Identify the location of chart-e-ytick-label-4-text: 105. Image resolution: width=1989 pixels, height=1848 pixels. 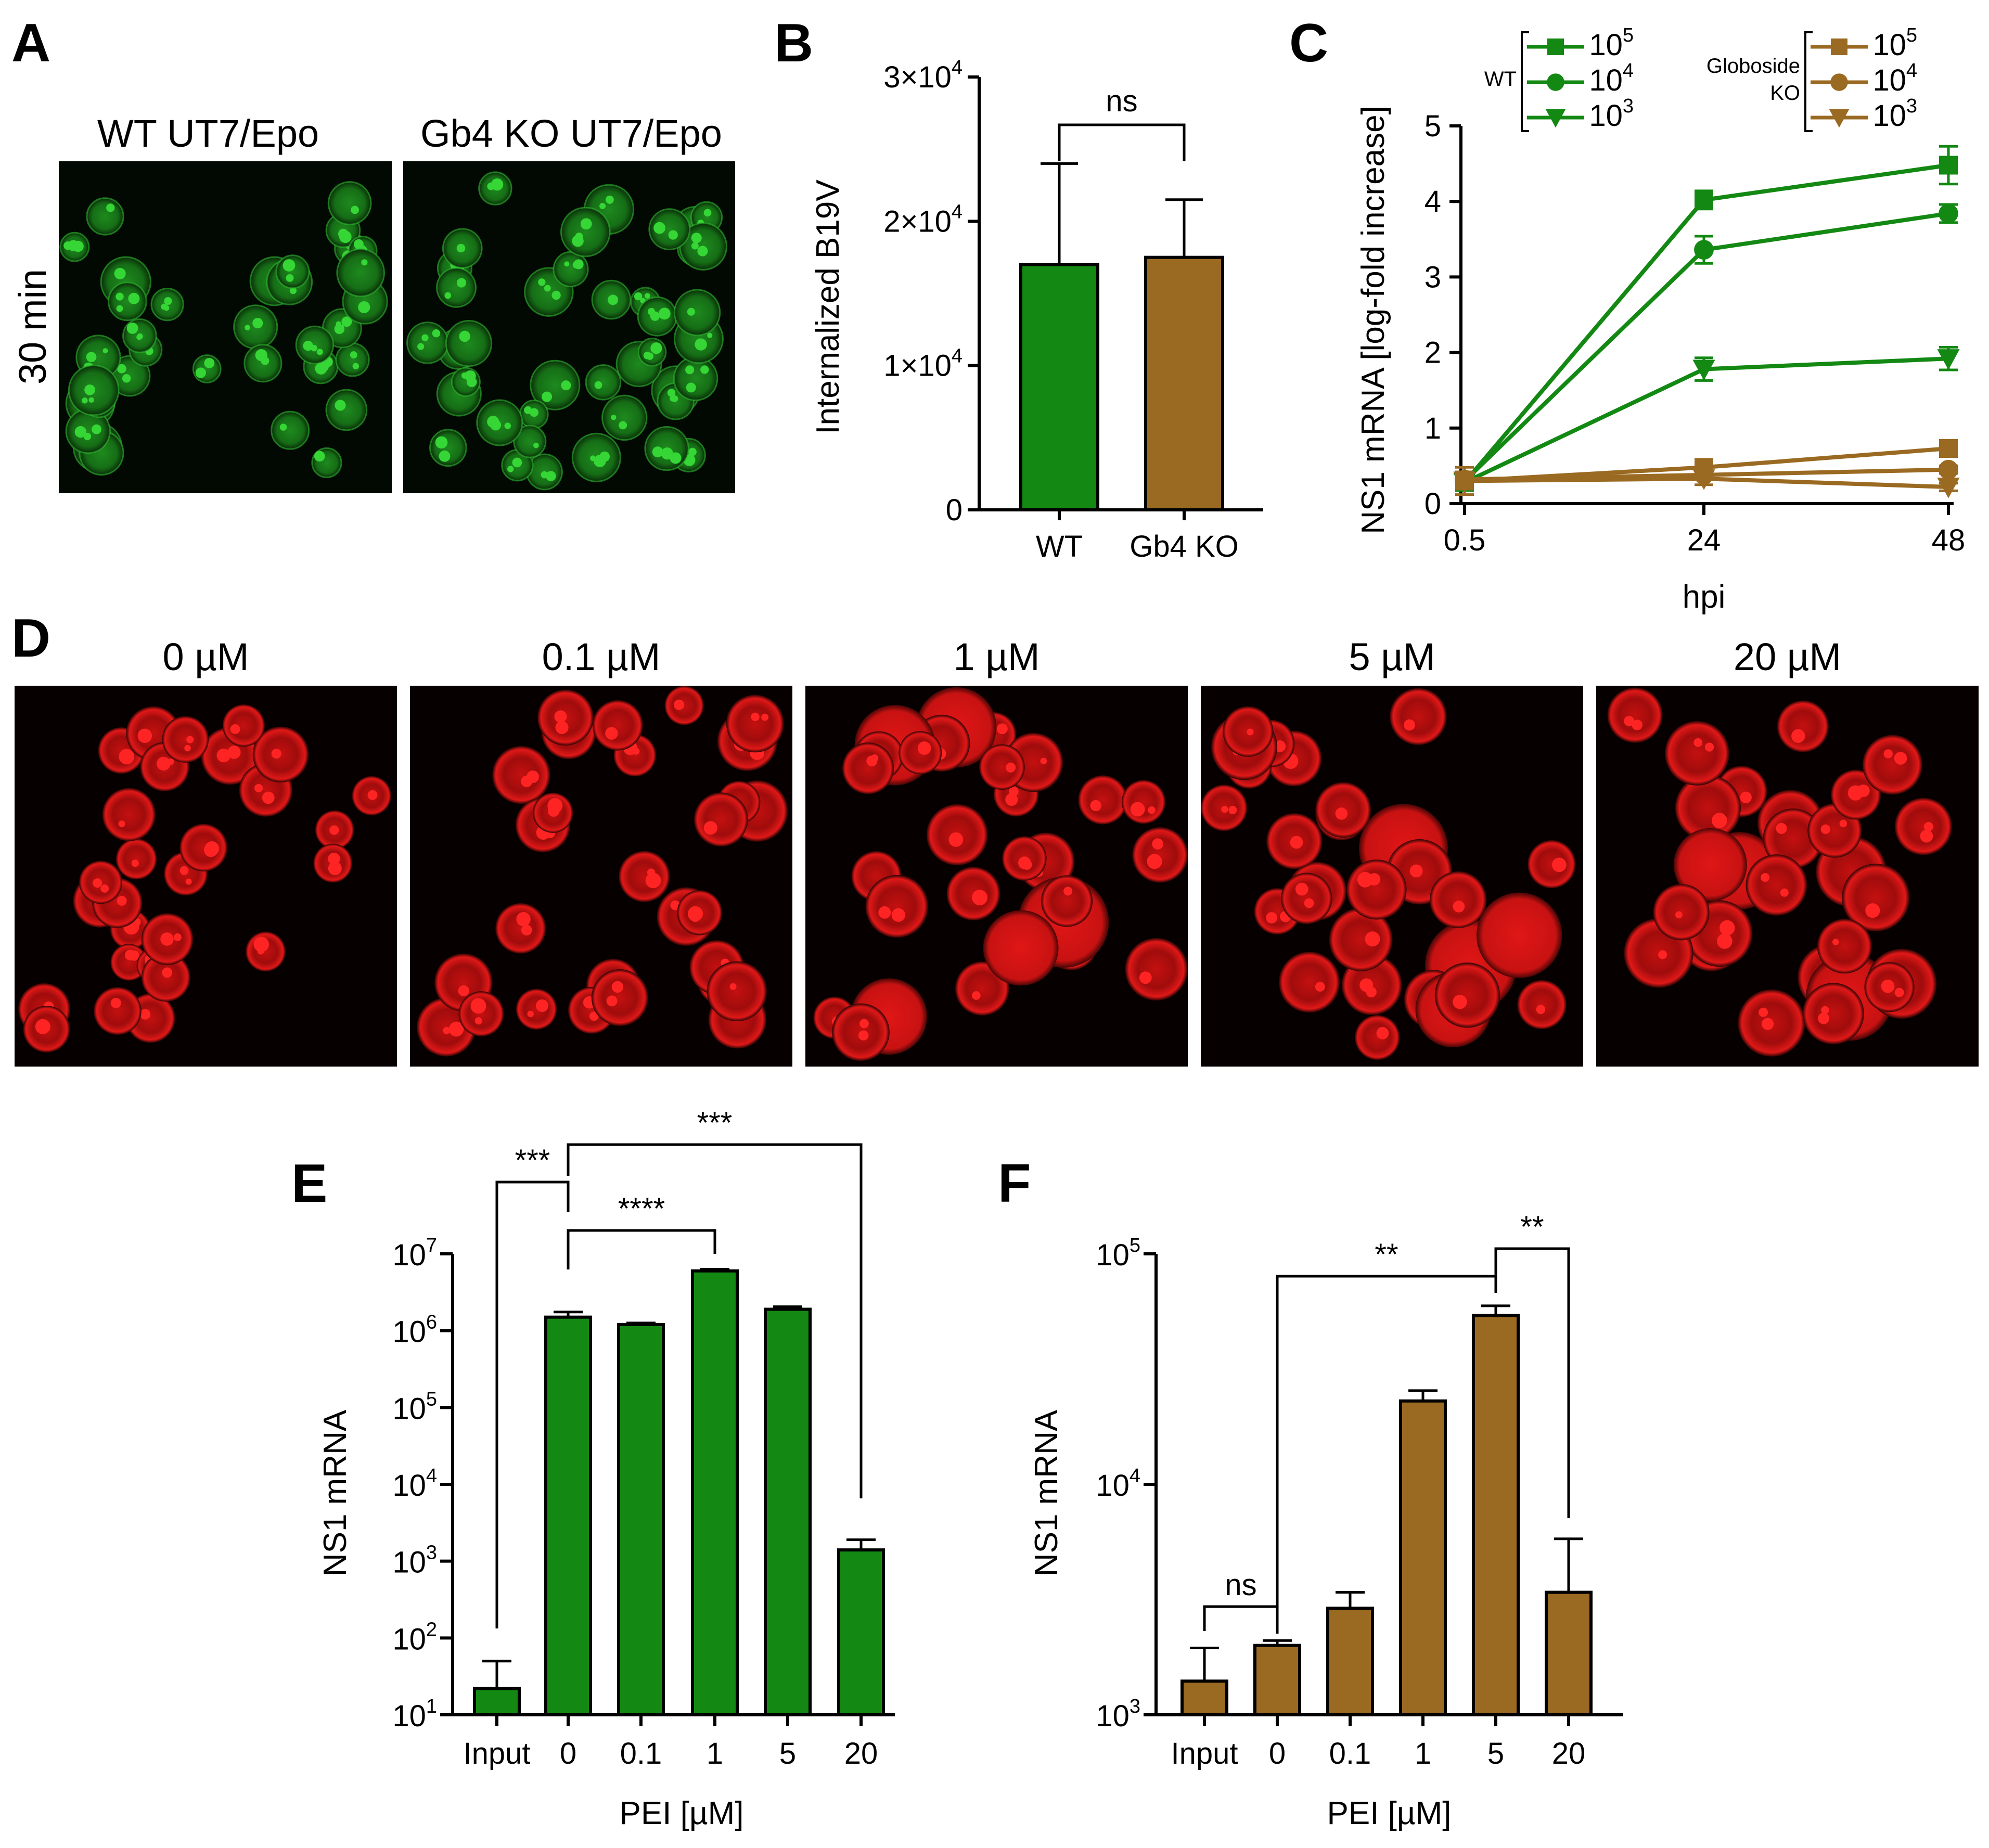
(415, 1407).